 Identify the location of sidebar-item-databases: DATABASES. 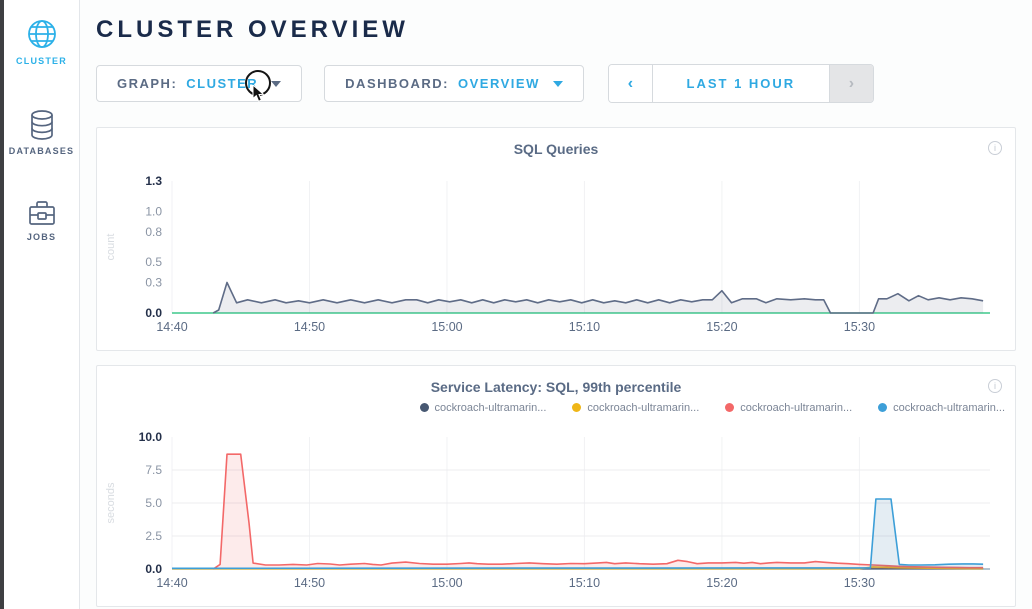
(41, 137).